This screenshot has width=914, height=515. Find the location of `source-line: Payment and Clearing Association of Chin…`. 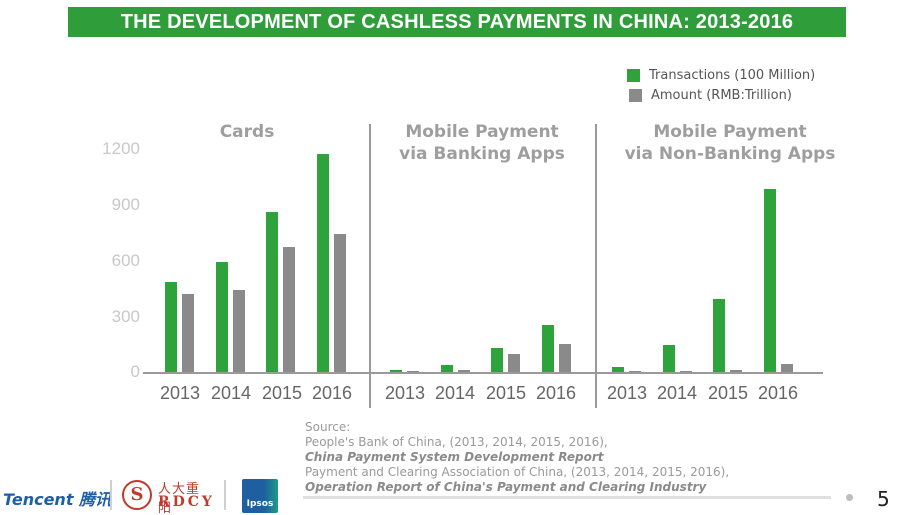

source-line: Payment and Clearing Association of Chin… is located at coordinates (517, 472).